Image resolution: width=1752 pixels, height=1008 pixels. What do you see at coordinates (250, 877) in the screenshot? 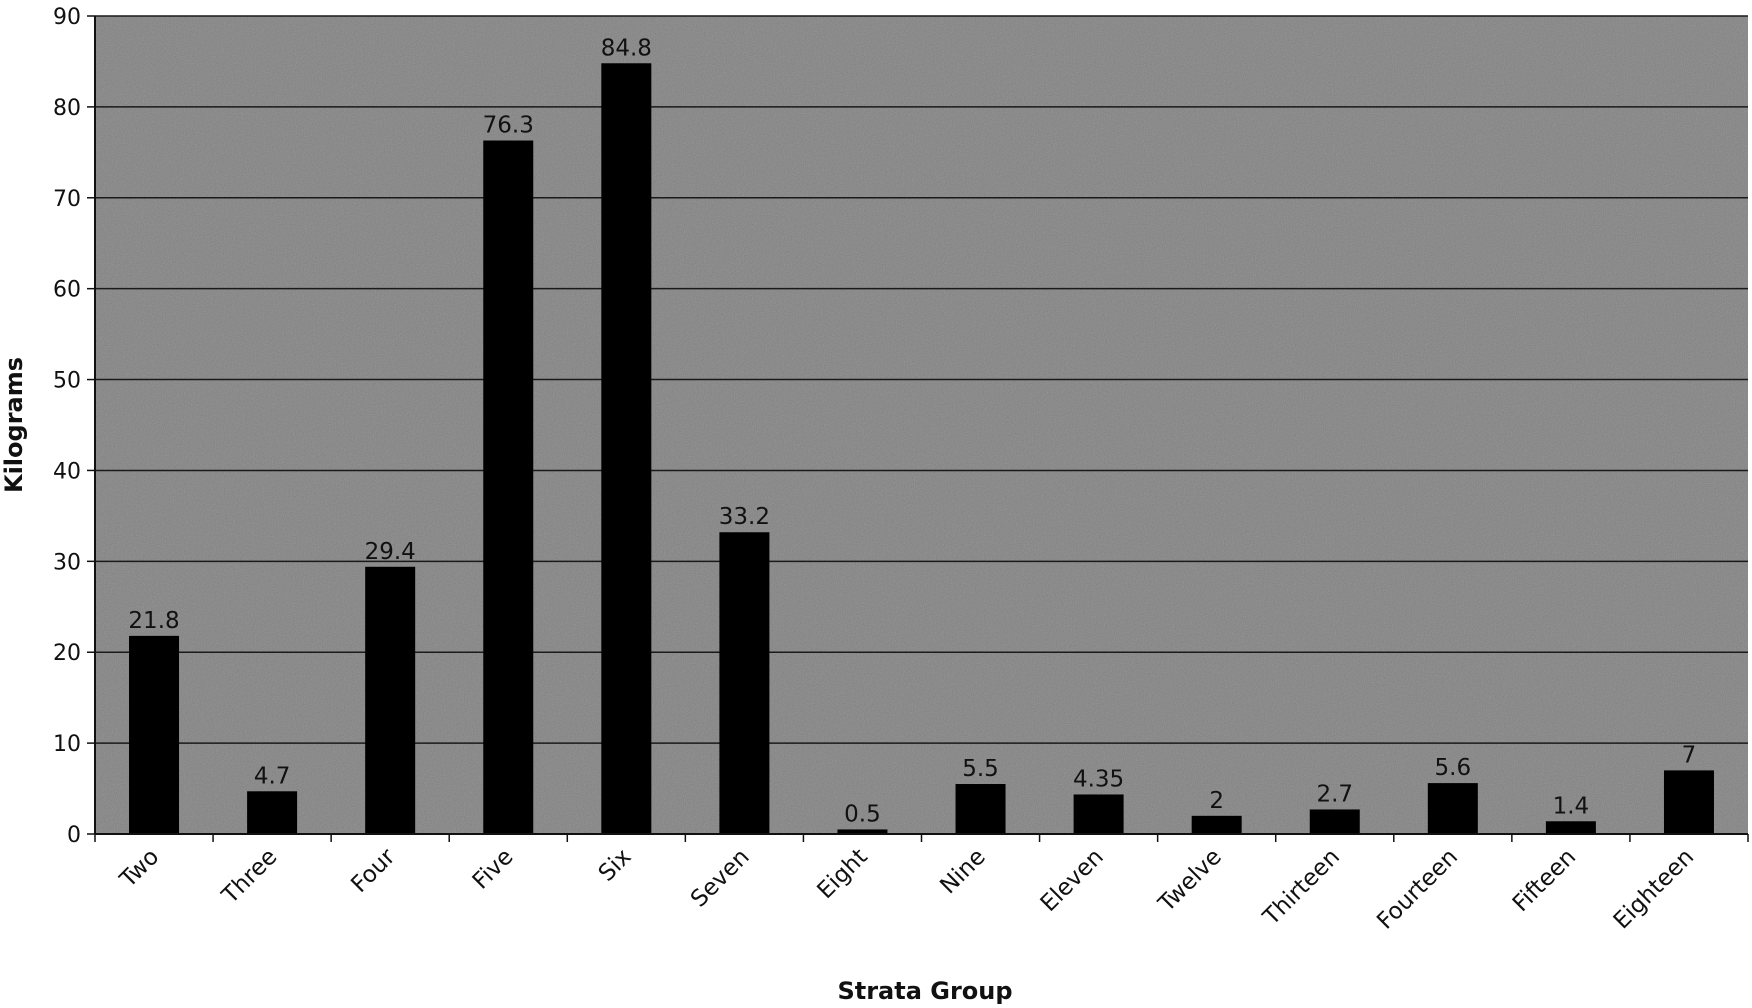
I see `x-tick-label: Three` at bounding box center [250, 877].